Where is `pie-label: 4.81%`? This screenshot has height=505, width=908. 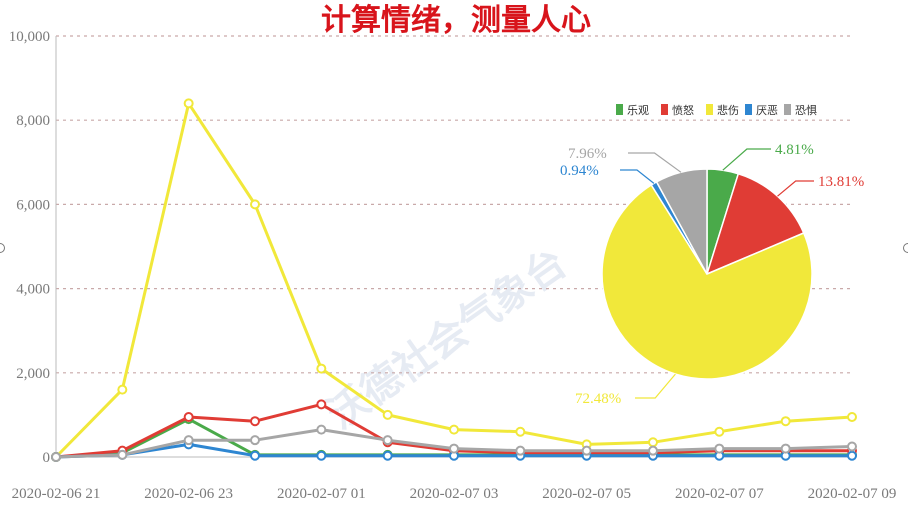 pie-label: 4.81% is located at coordinates (794, 150).